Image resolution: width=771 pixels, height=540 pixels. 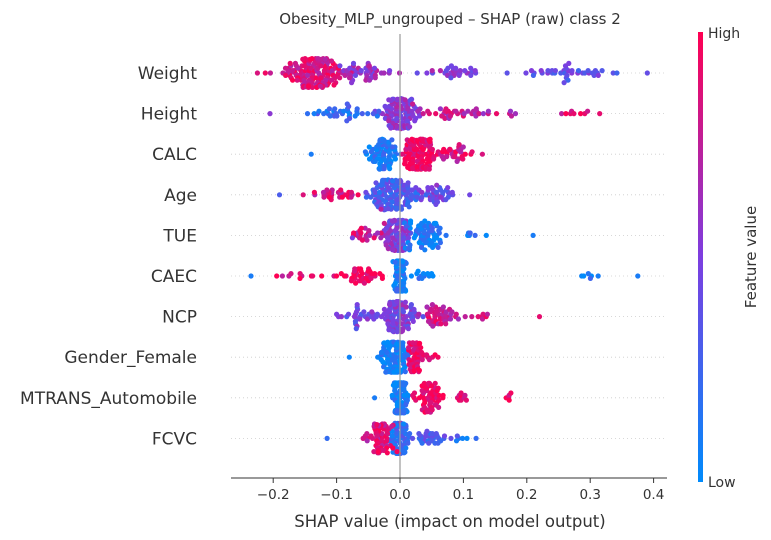 I want to click on x-axis-ticks: −0.2 −0.1 0.0 0.1 0.2 0.3 0.4, so click(x=460, y=490).